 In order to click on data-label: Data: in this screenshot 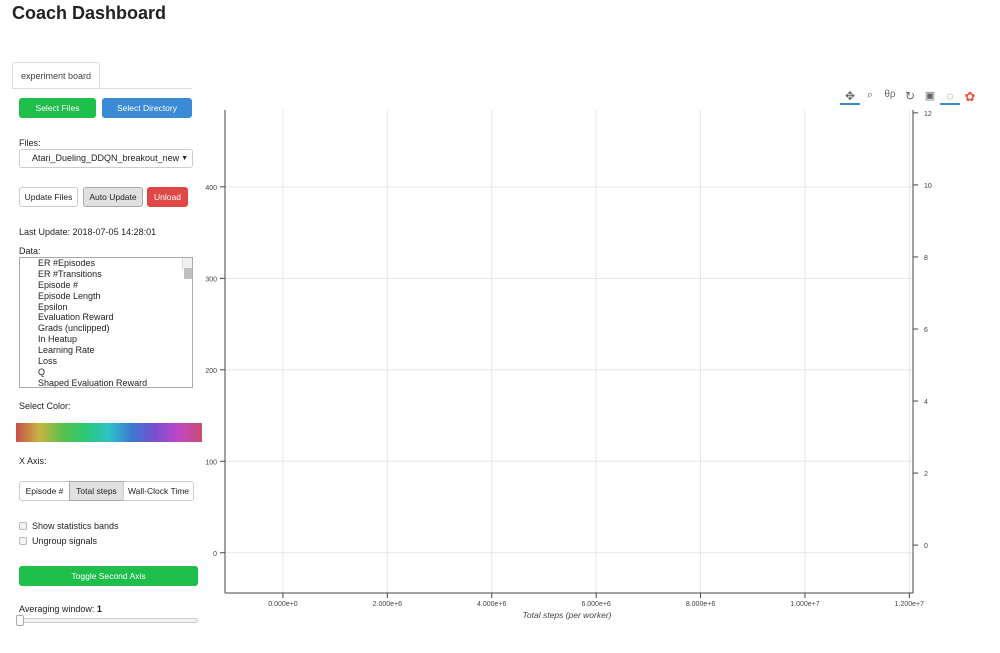, I will do `click(30, 251)`.